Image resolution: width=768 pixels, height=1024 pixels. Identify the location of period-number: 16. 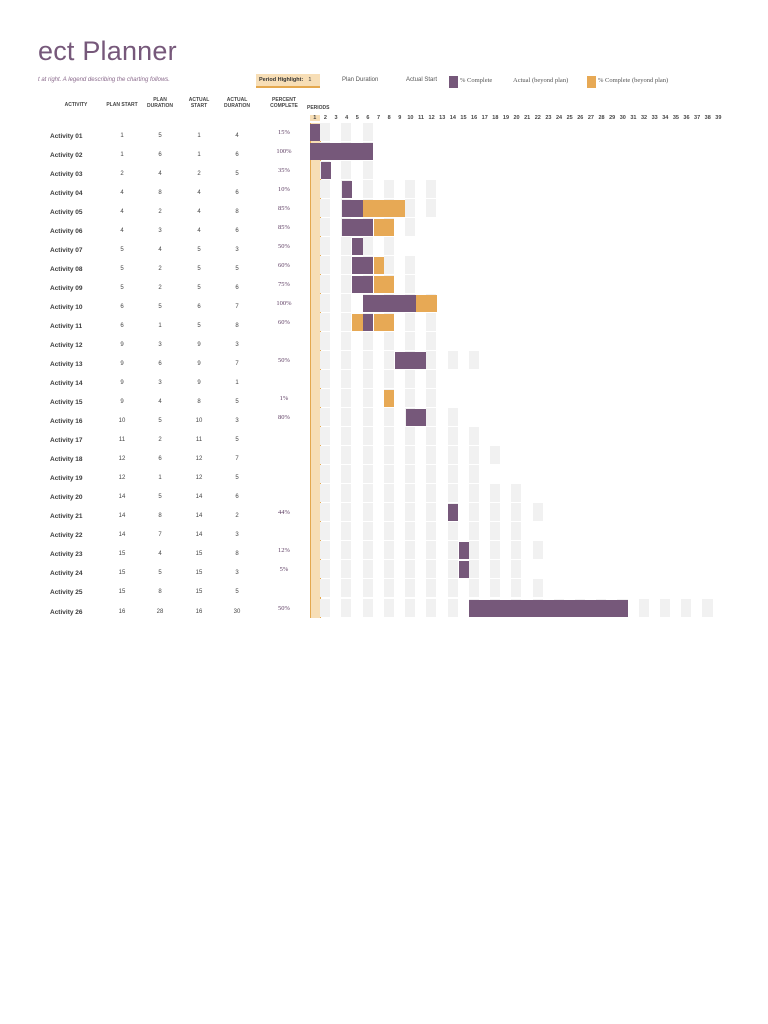
(474, 118).